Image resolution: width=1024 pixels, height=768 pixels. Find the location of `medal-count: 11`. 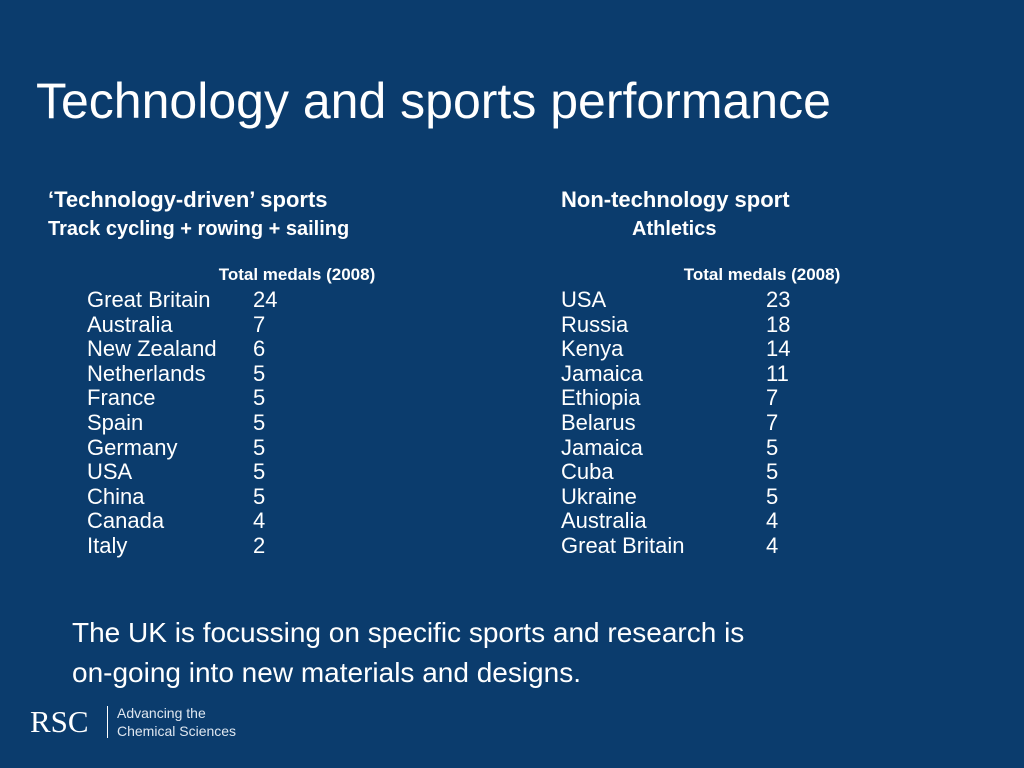

medal-count: 11 is located at coordinates (777, 373).